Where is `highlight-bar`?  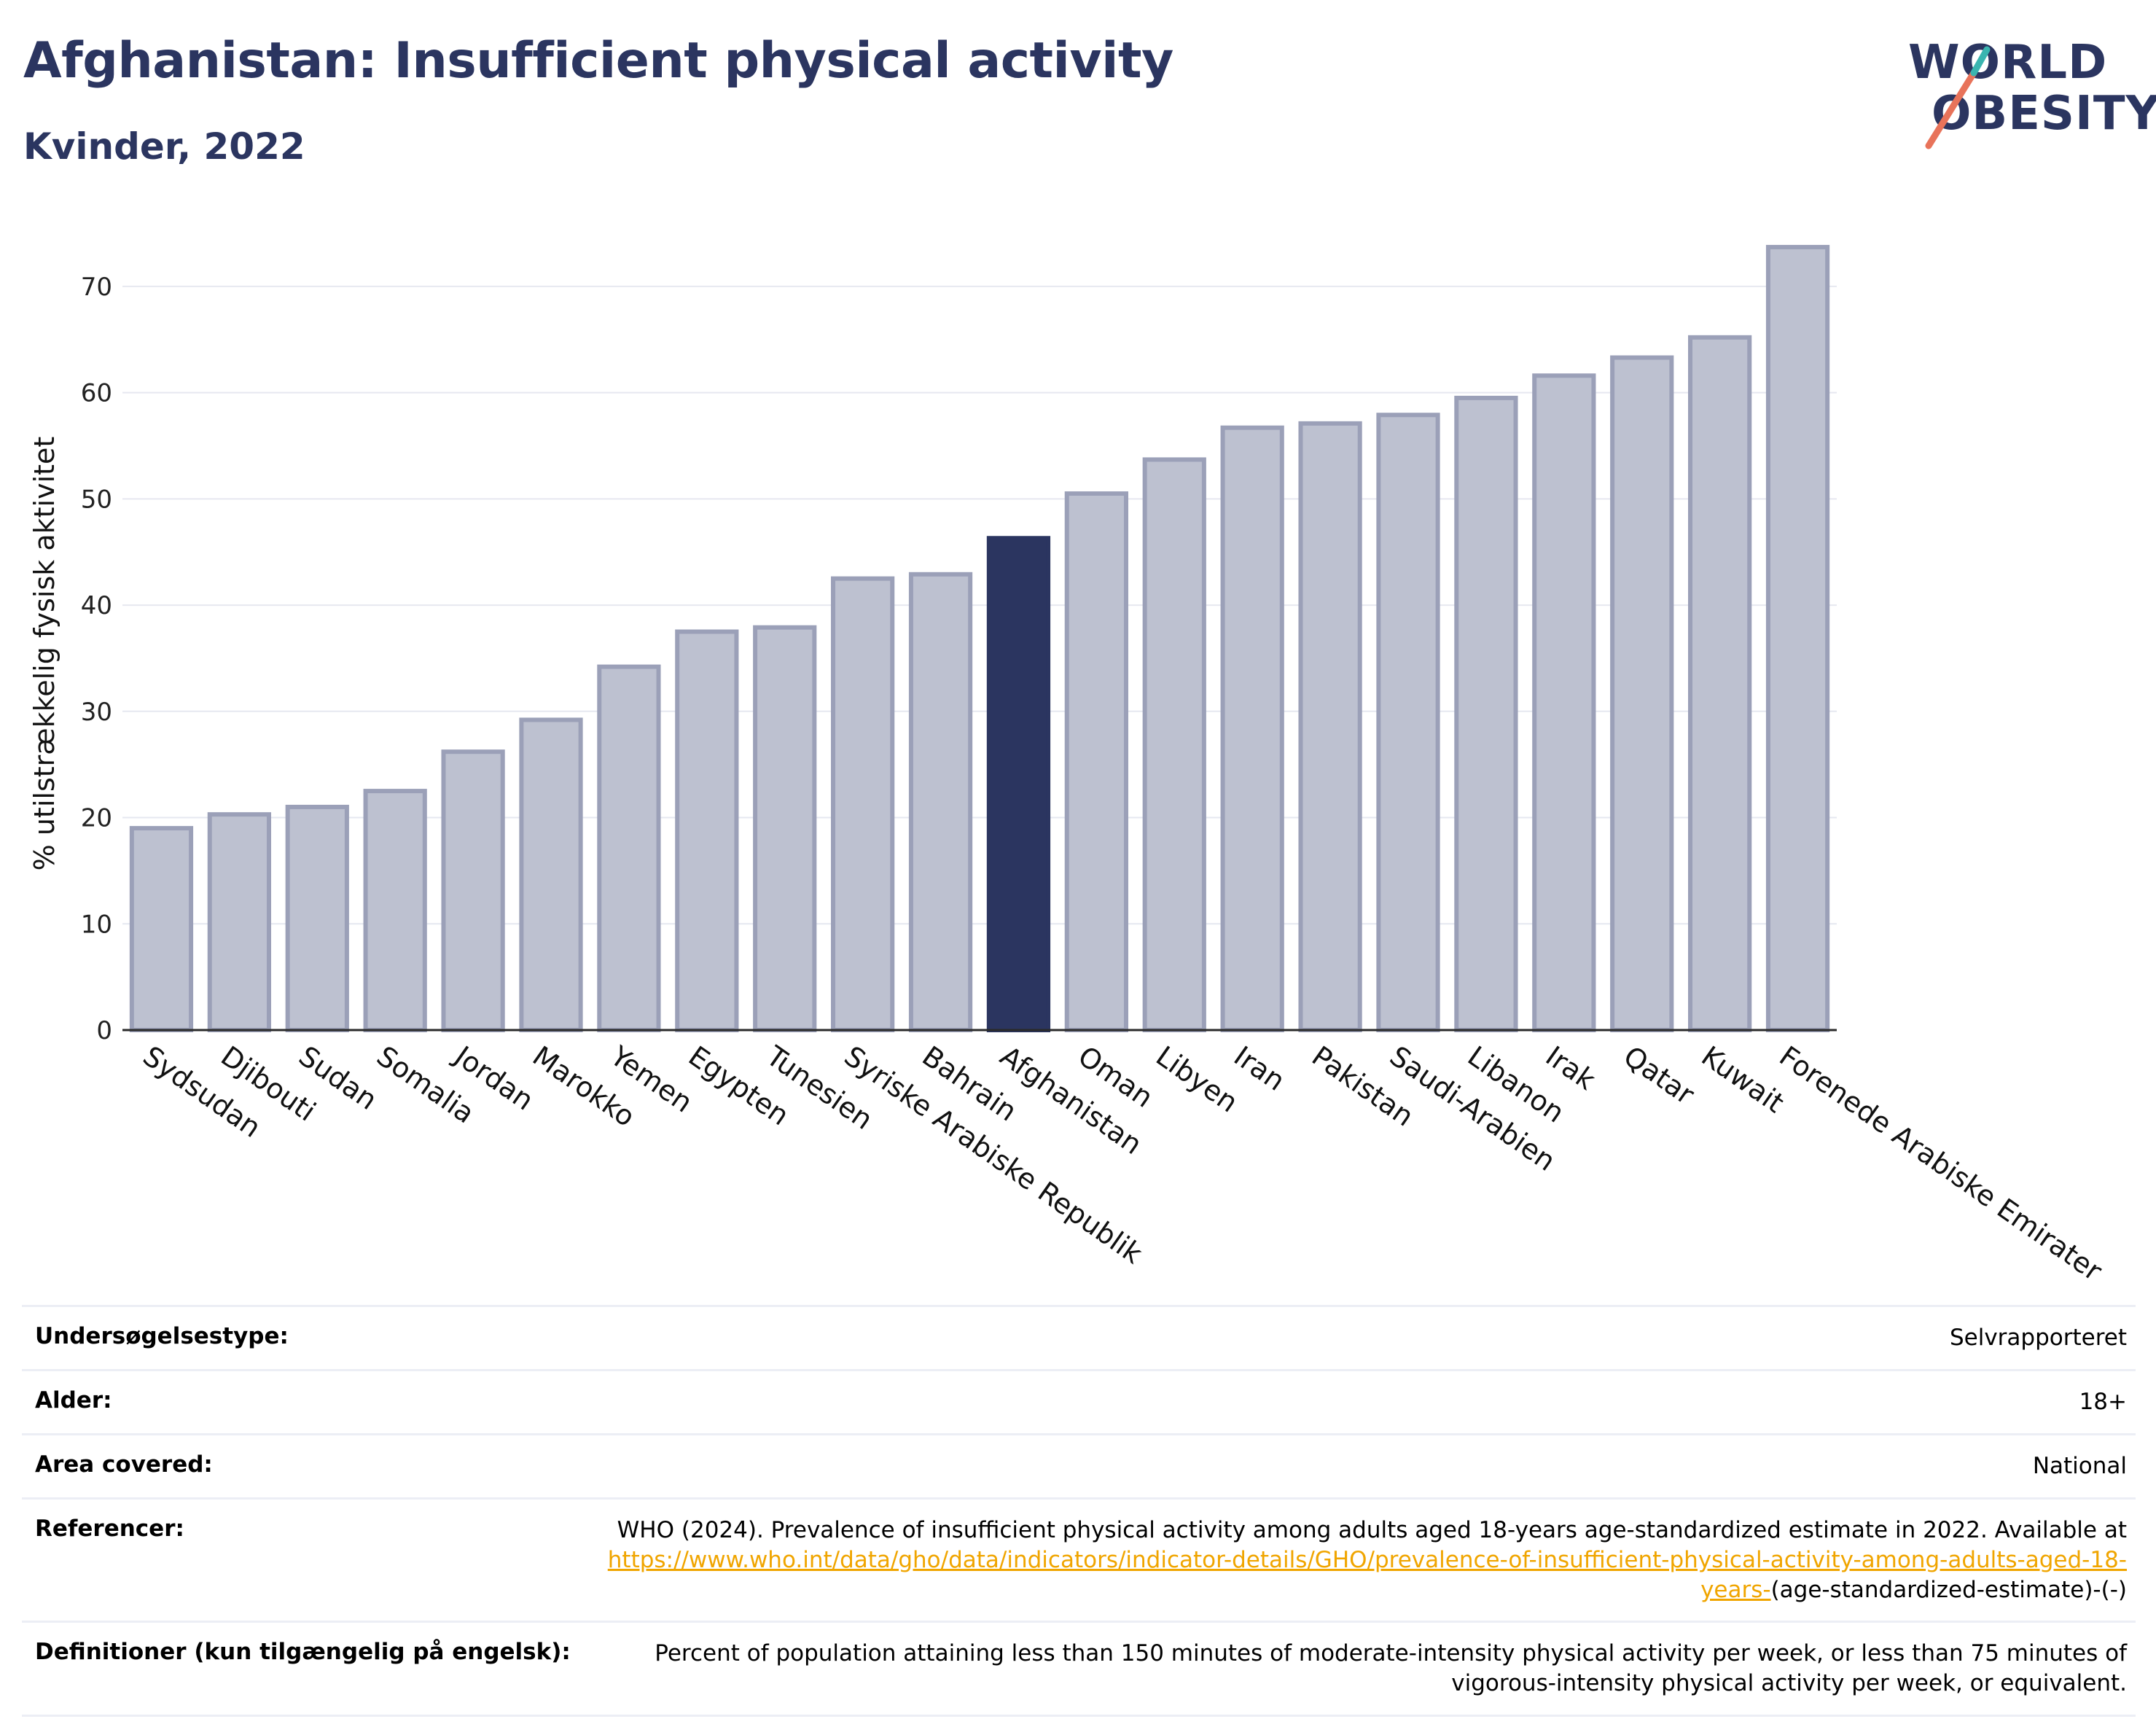
highlight-bar is located at coordinates (1019, 784).